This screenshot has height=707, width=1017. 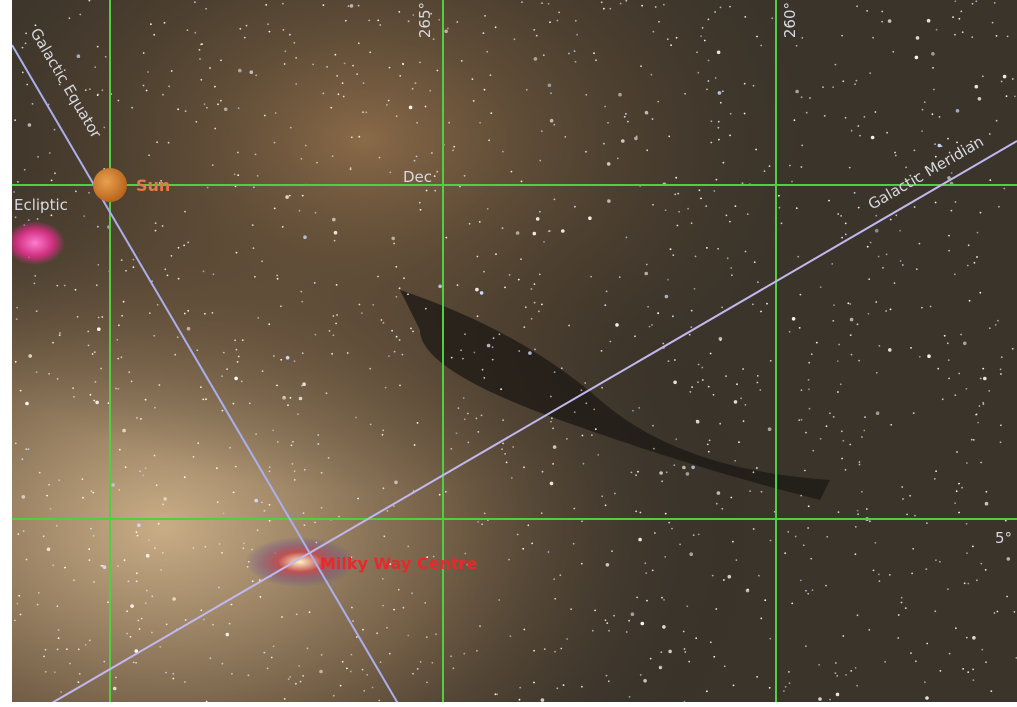 What do you see at coordinates (398, 563) in the screenshot?
I see `milky-way-centre-label: Milky Way Centre` at bounding box center [398, 563].